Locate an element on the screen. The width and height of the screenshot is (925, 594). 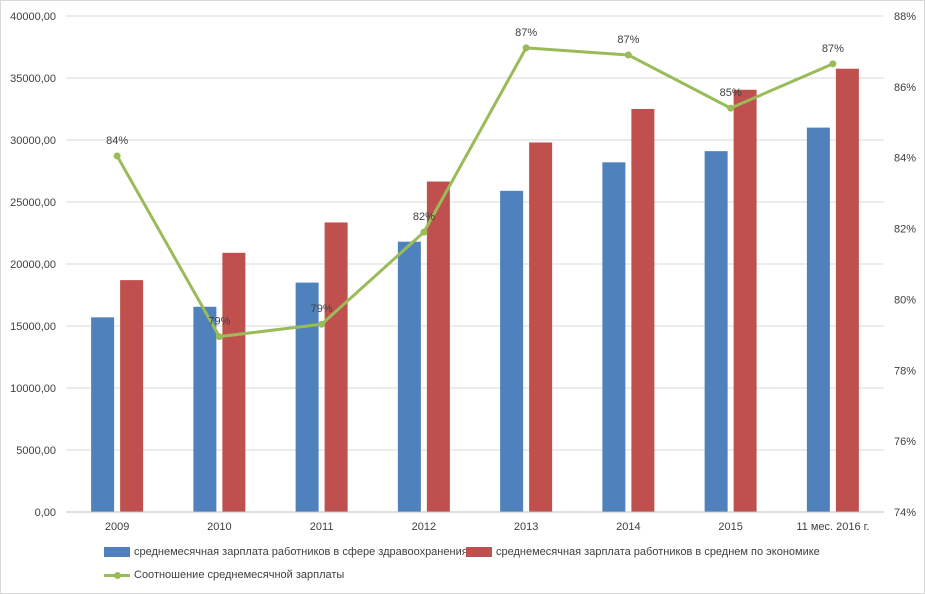
x-axis-tick-label: 2012 is located at coordinates (424, 527).